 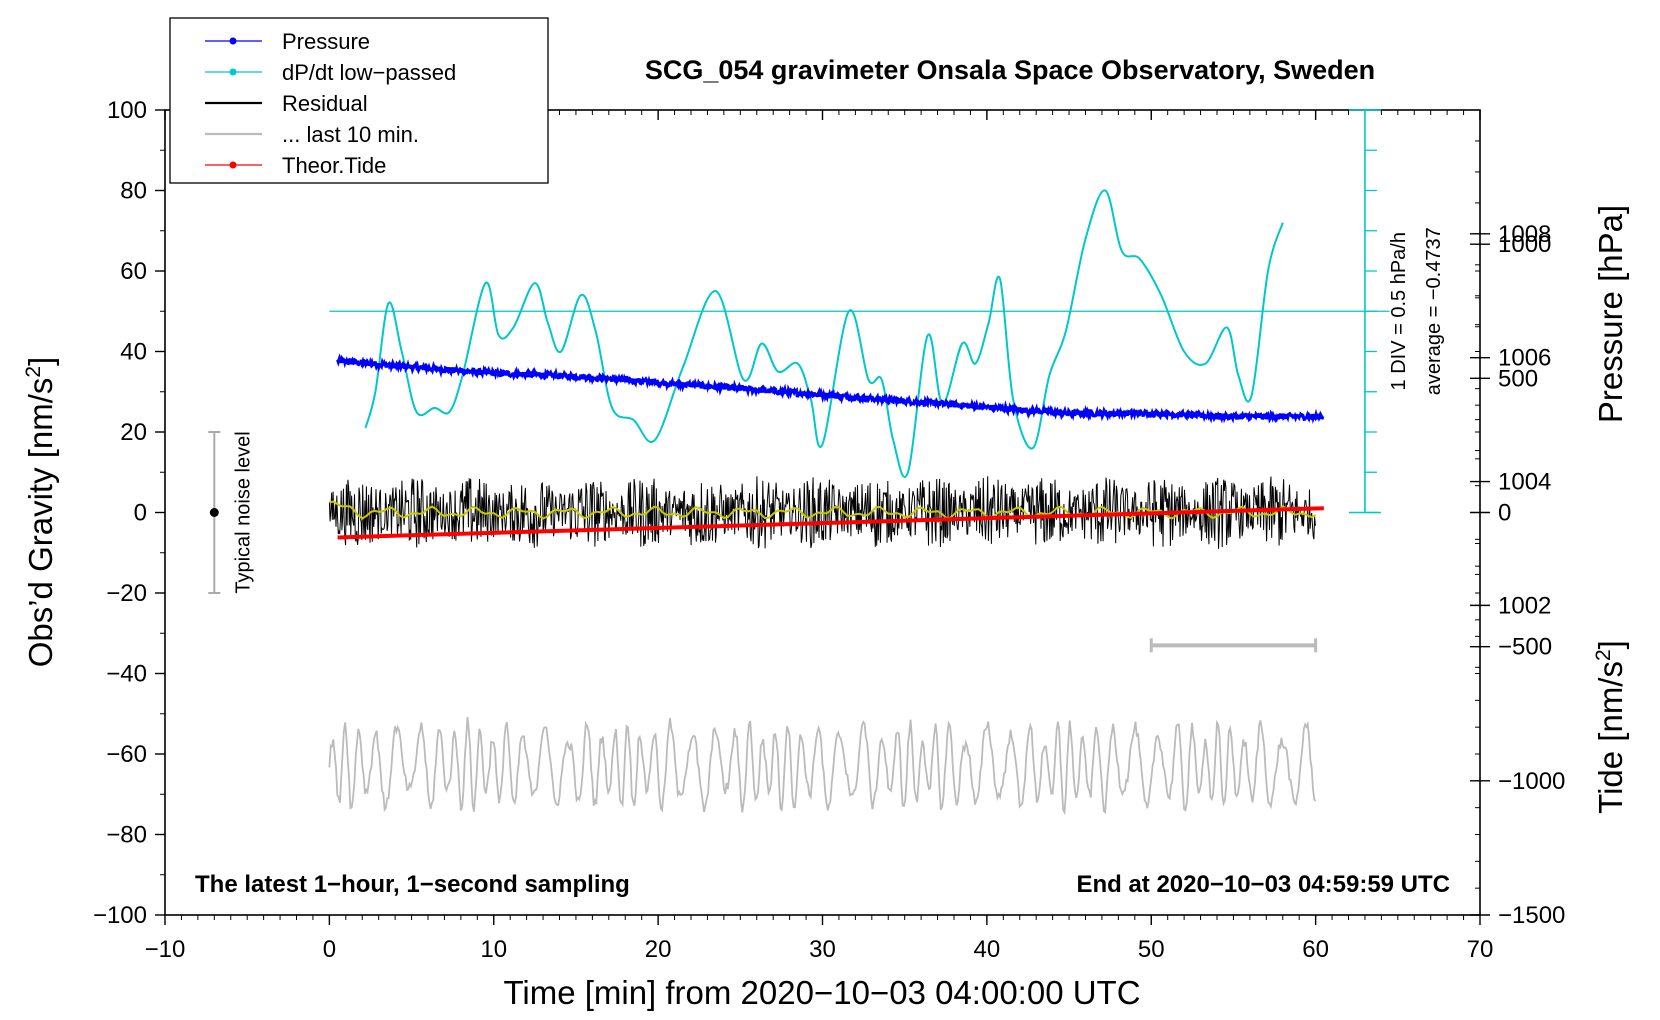 I want to click on legend-box, so click(x=359, y=100).